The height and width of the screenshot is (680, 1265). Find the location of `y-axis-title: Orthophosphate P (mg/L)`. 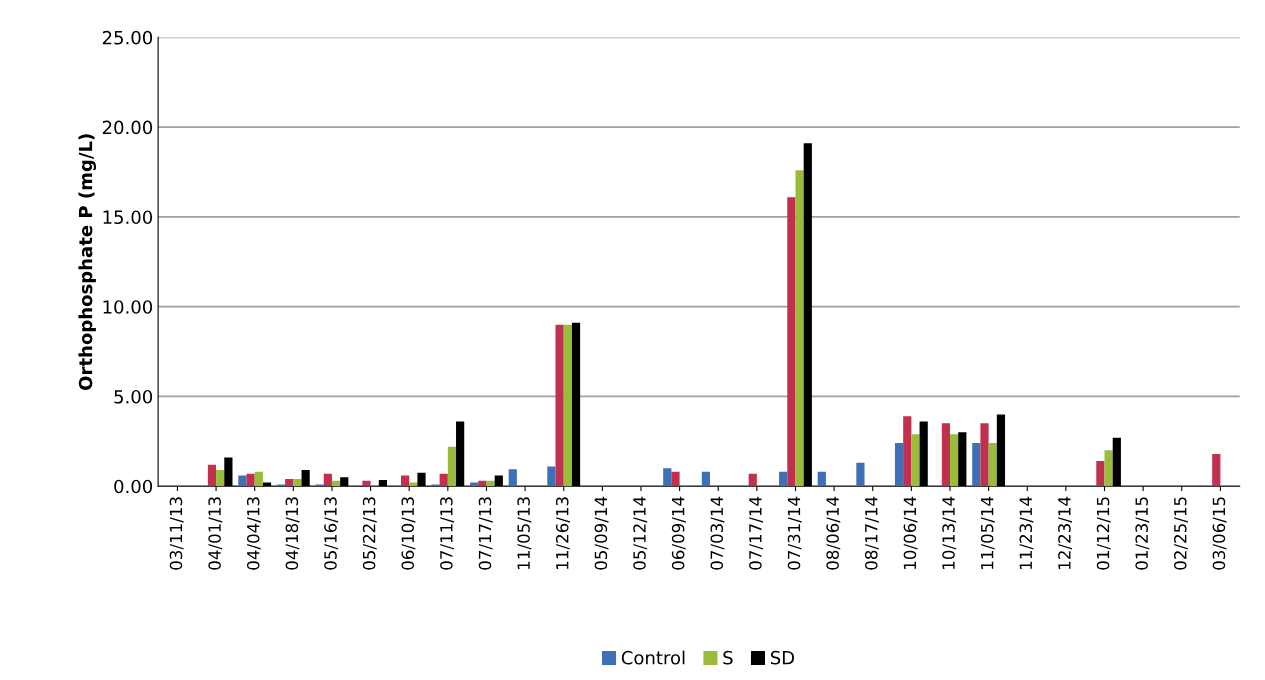

y-axis-title: Orthophosphate P (mg/L) is located at coordinates (87, 262).